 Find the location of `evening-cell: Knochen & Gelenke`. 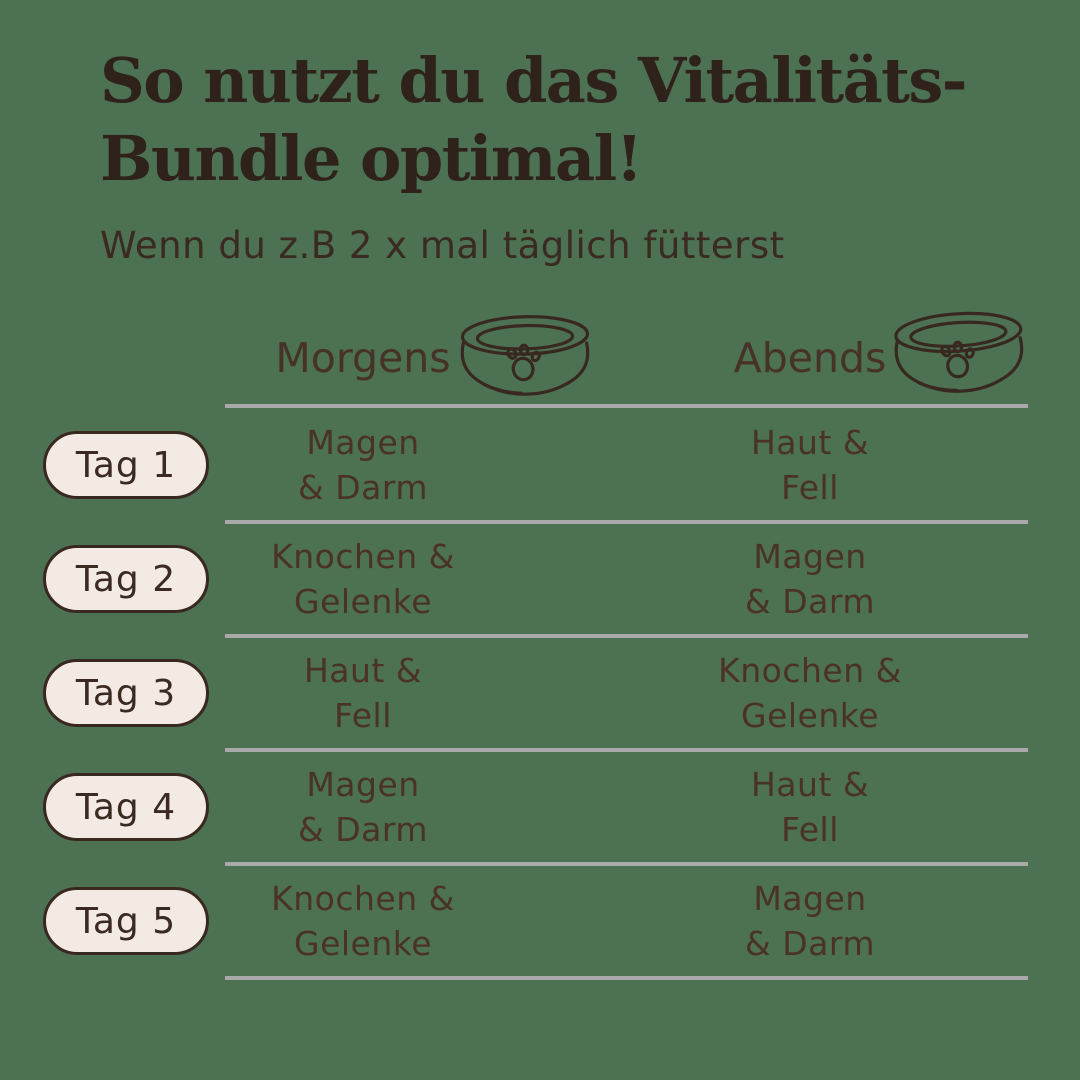

evening-cell: Knochen & Gelenke is located at coordinates (810, 693).